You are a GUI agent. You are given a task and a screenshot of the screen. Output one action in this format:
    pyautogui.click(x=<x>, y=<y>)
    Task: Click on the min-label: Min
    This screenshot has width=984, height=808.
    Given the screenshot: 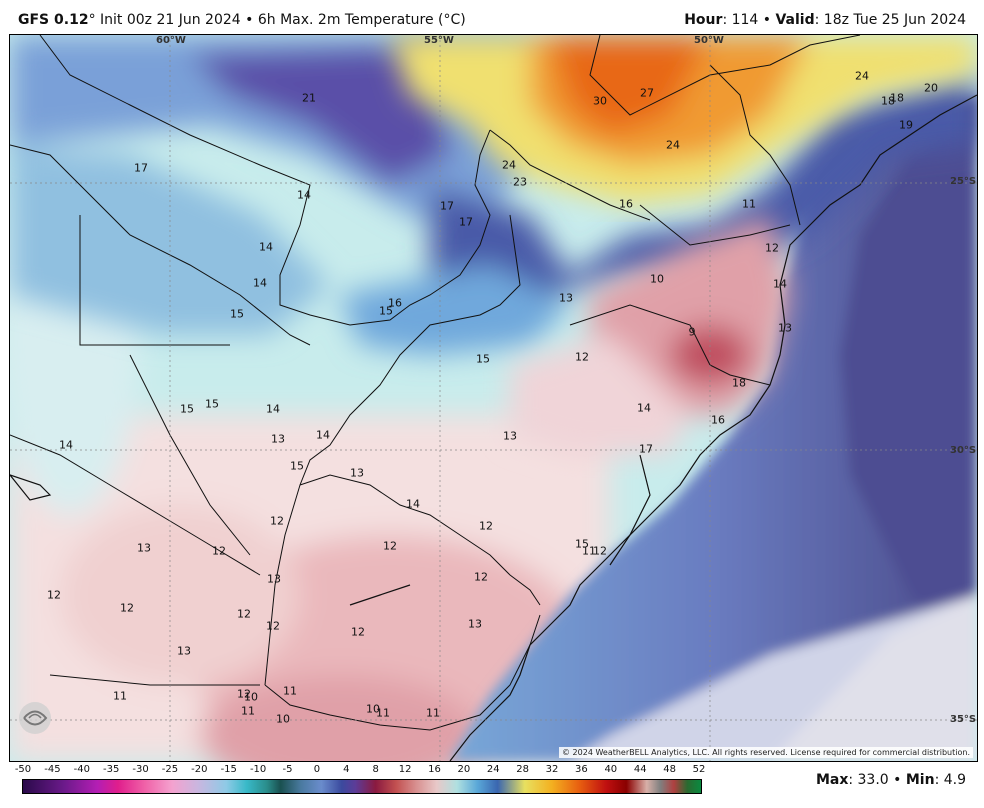 What is the action you would take?
    pyautogui.click(x=920, y=780)
    